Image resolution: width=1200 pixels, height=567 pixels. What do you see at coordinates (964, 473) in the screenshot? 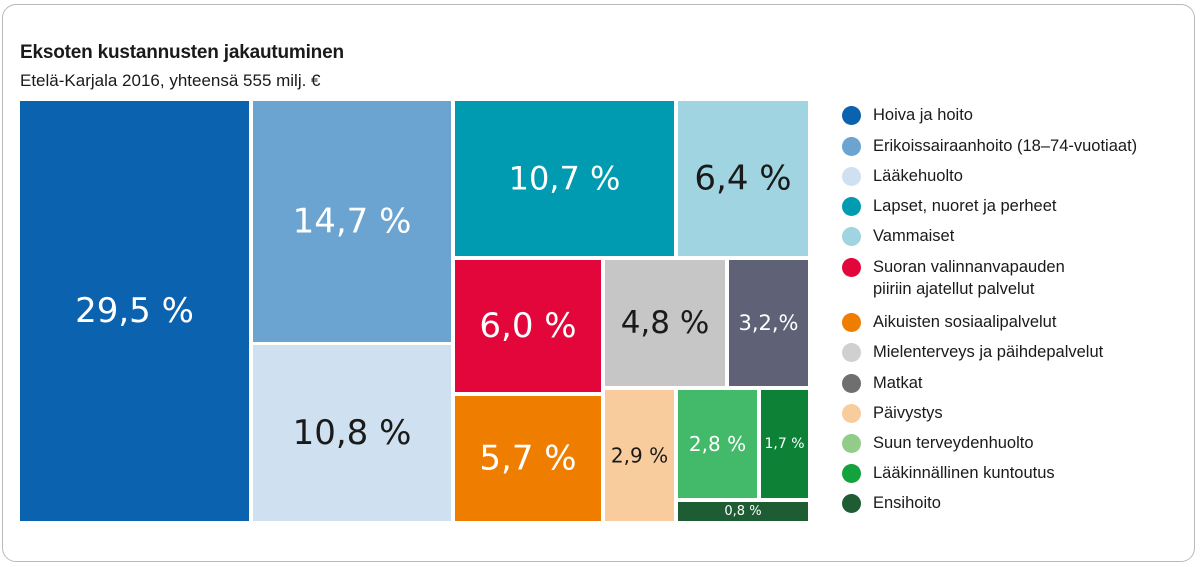
I see `legend-label-12: Lääkinnällinen kuntoutus` at bounding box center [964, 473].